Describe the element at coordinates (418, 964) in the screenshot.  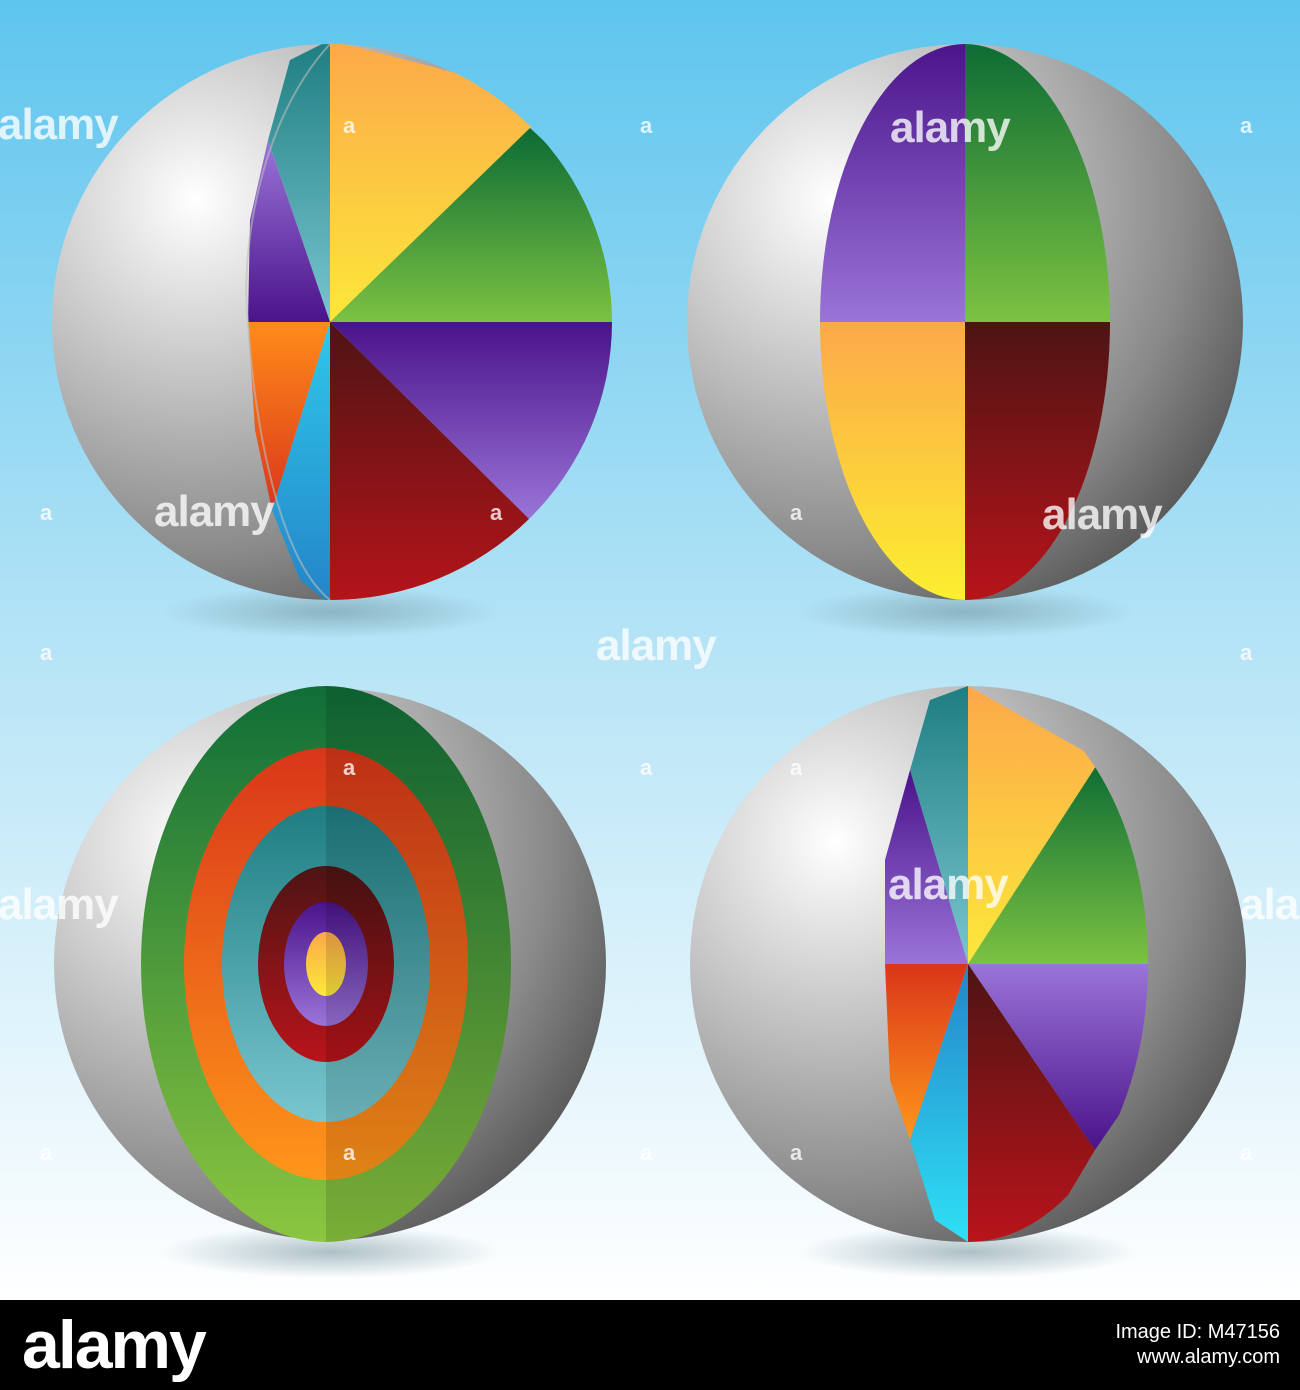
I see `layer-shade` at that location.